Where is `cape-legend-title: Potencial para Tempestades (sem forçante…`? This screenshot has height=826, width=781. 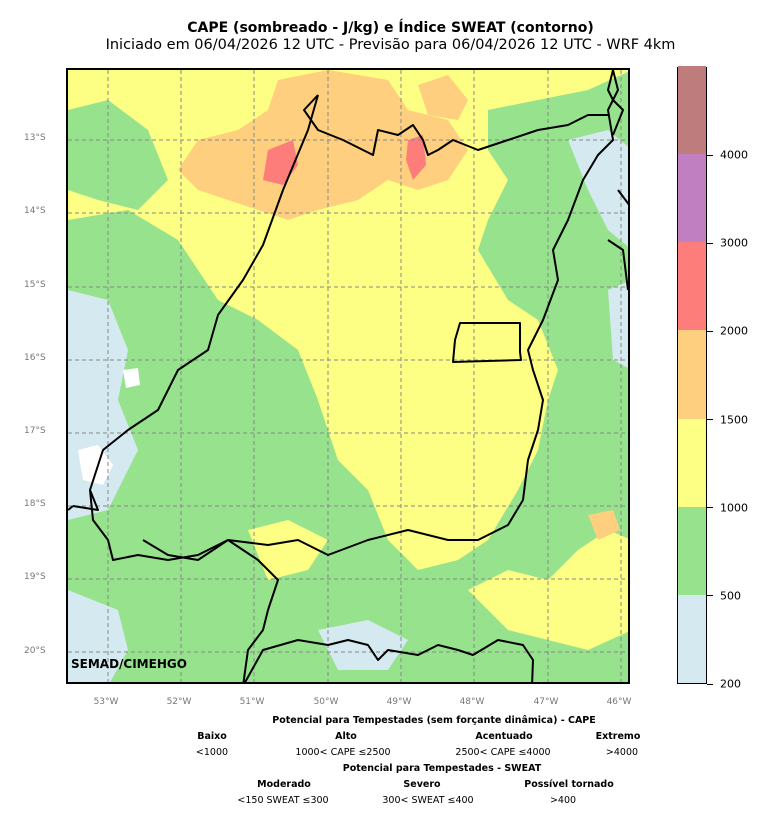 cape-legend-title: Potencial para Tempestades (sem forçante… is located at coordinates (434, 720).